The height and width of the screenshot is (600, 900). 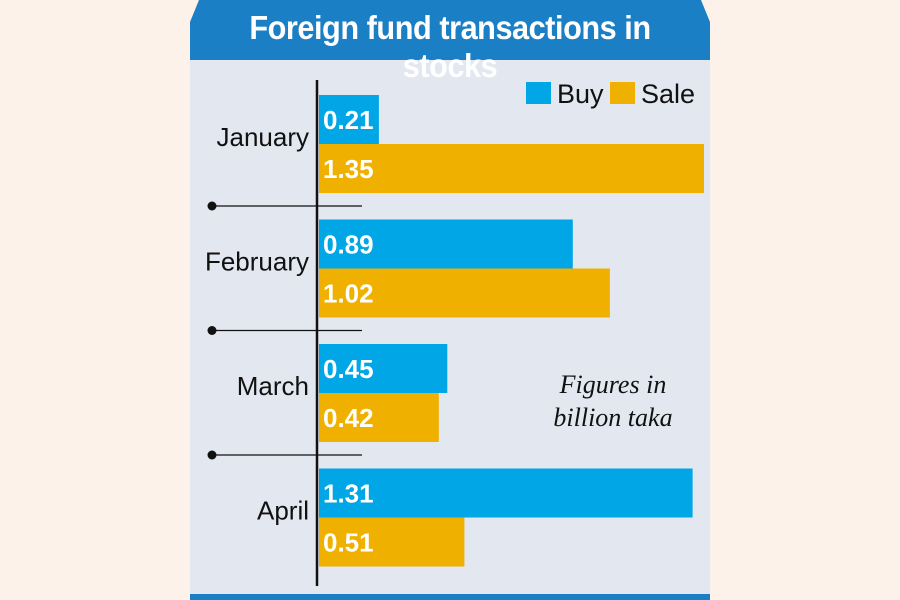 I want to click on bar-label-buy-april: 1.31, so click(x=348, y=494).